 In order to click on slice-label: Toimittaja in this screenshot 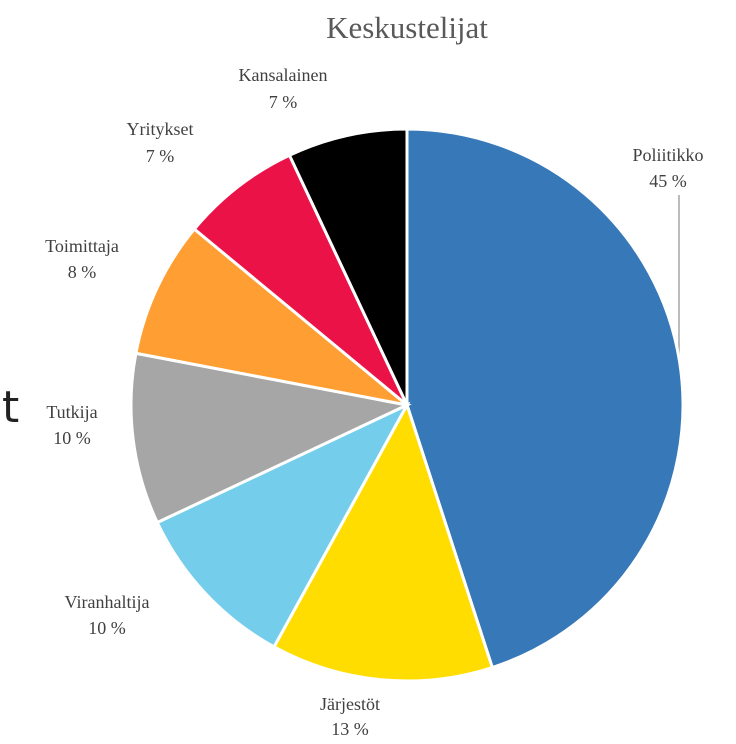, I will do `click(82, 246)`.